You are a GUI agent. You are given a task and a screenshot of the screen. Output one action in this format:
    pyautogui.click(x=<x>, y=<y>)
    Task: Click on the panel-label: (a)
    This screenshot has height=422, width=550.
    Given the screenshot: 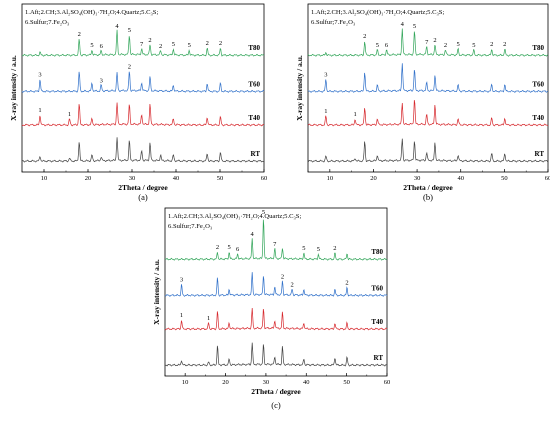 What is the action you would take?
    pyautogui.click(x=143, y=197)
    